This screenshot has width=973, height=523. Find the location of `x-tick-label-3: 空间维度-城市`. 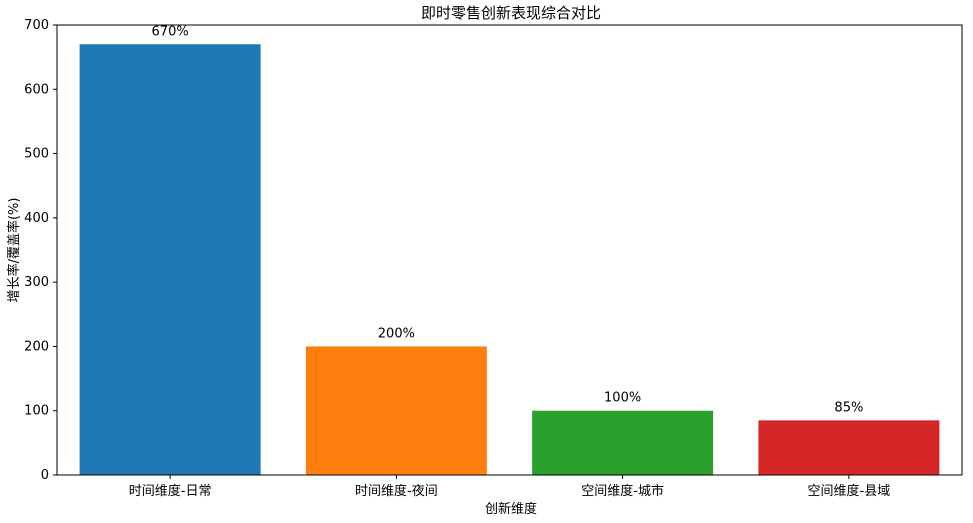

x-tick-label-3: 空间维度-城市 is located at coordinates (622, 491).